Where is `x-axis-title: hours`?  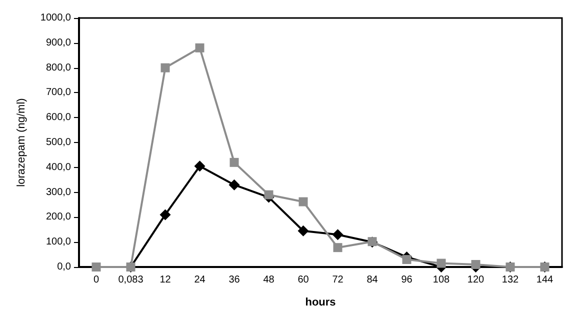 x-axis-title: hours is located at coordinates (320, 302).